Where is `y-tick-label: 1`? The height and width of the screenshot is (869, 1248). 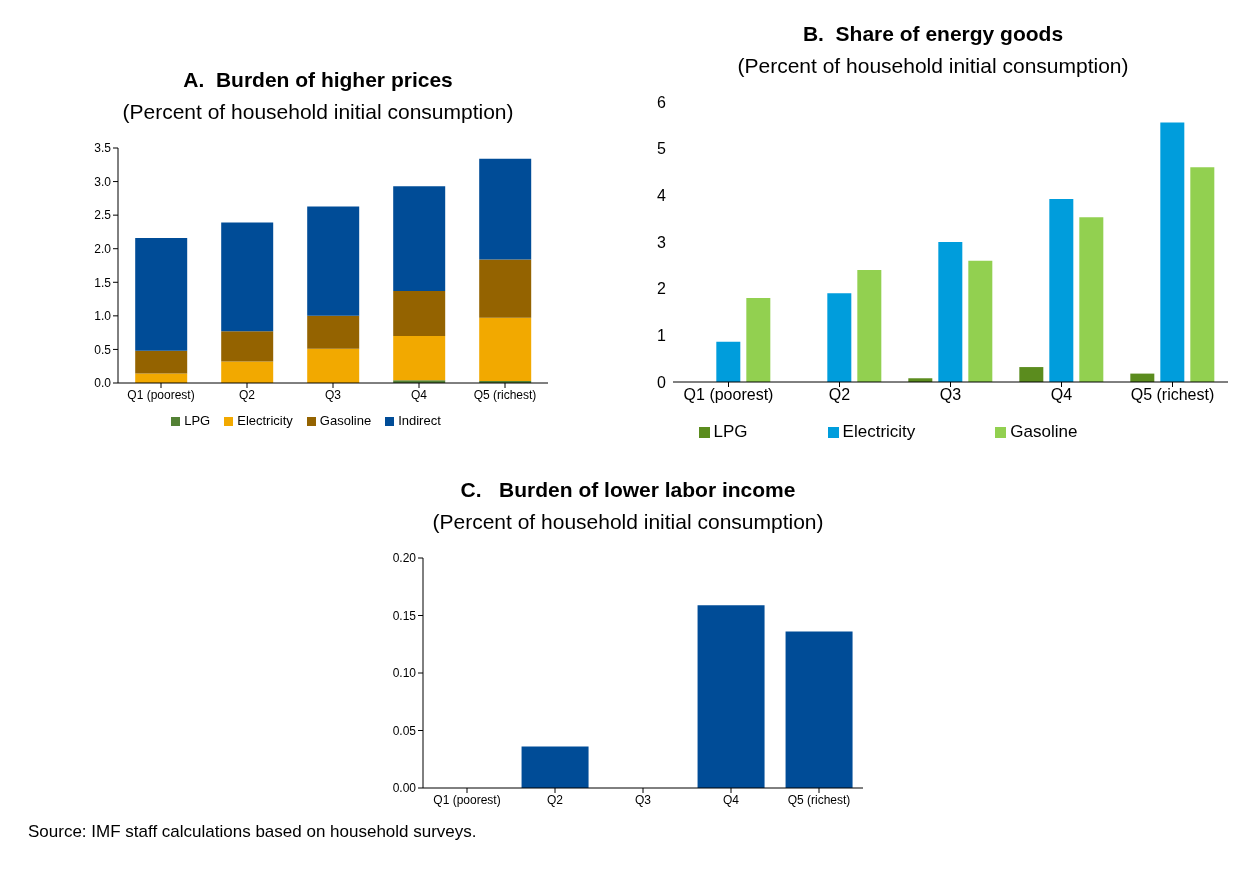
y-tick-label: 1 is located at coordinates (662, 336).